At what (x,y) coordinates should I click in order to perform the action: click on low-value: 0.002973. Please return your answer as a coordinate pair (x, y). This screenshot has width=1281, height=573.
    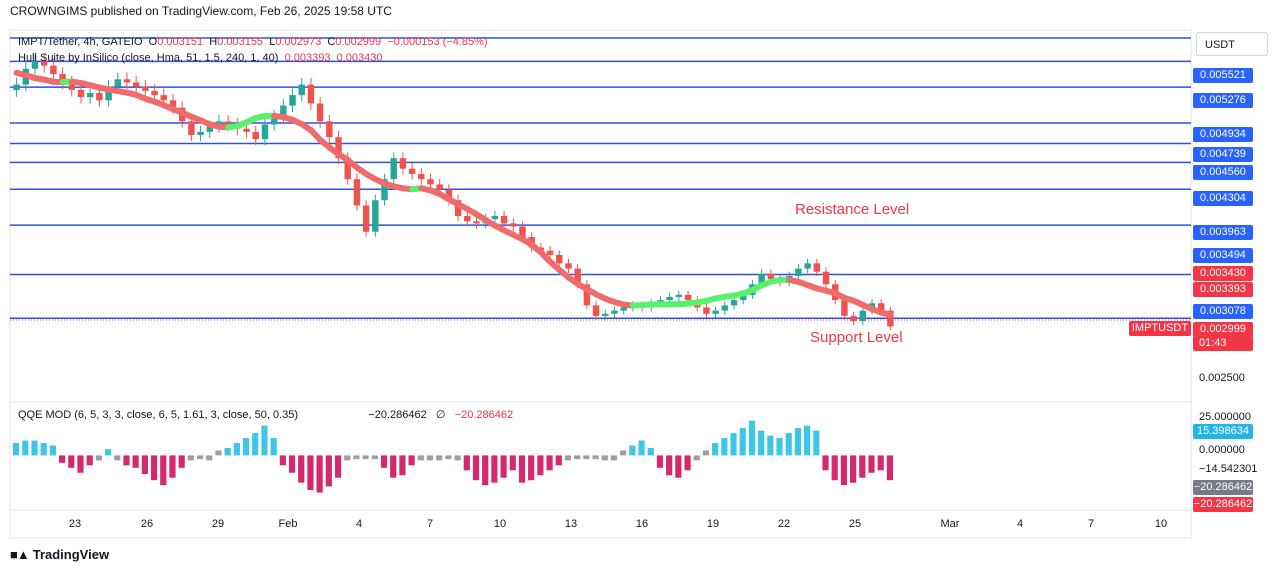
    Looking at the image, I should click on (298, 42).